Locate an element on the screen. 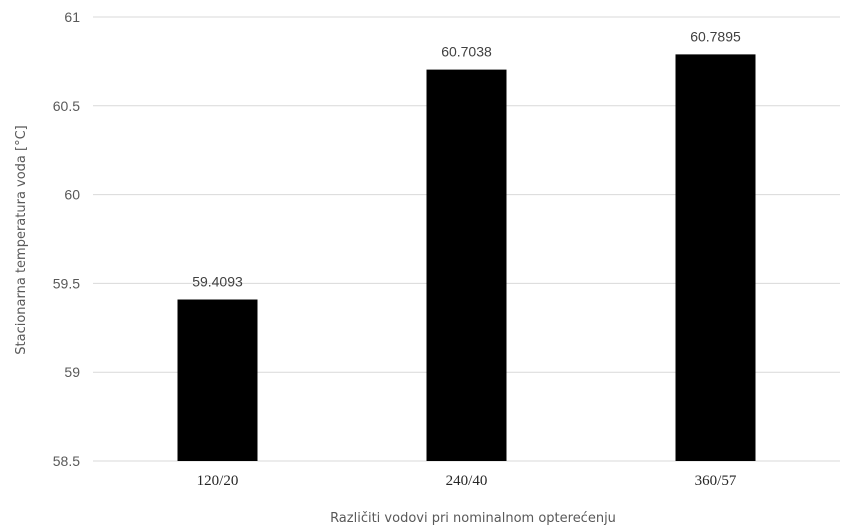  bar-value-label: 59.4093 is located at coordinates (217, 282).